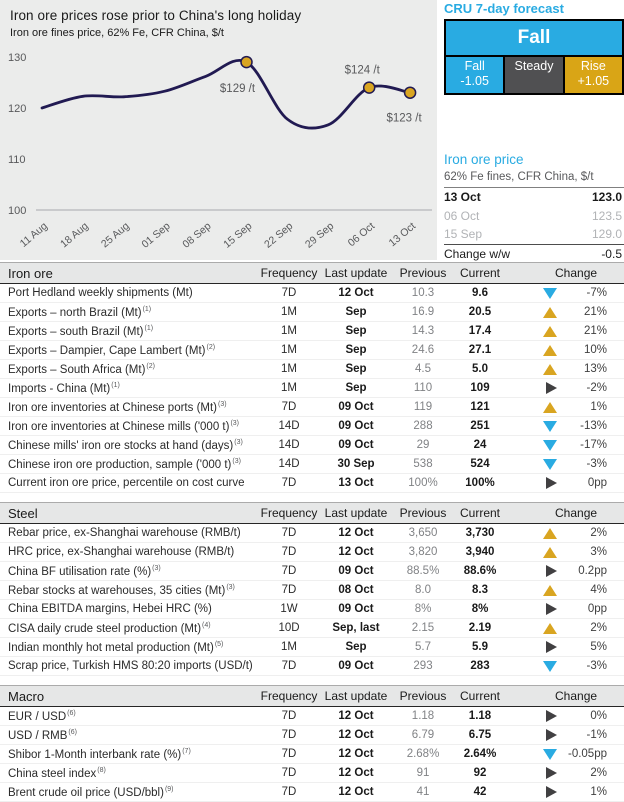 Image resolution: width=624 pixels, height=802 pixels. I want to click on price-summary-row: Change w/w -0.5, so click(534, 253).